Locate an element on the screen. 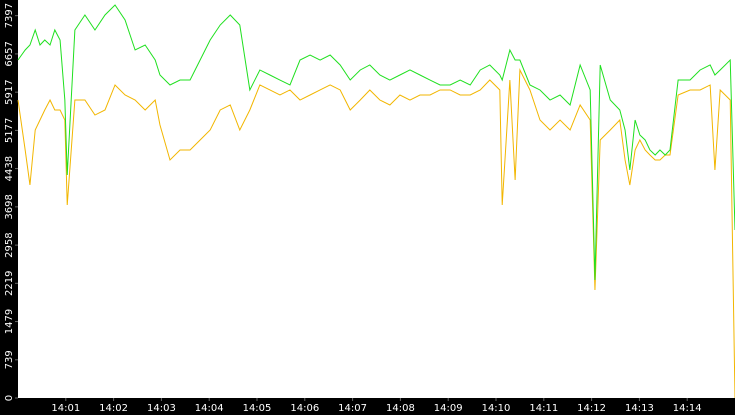 This screenshot has height=415, width=735. y-axis-strip is located at coordinates (9, 207).